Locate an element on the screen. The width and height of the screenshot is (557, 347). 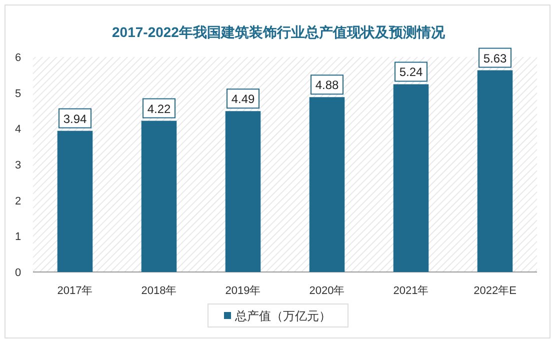
legend-label: 总产值（万亿元） is located at coordinates (282, 316).